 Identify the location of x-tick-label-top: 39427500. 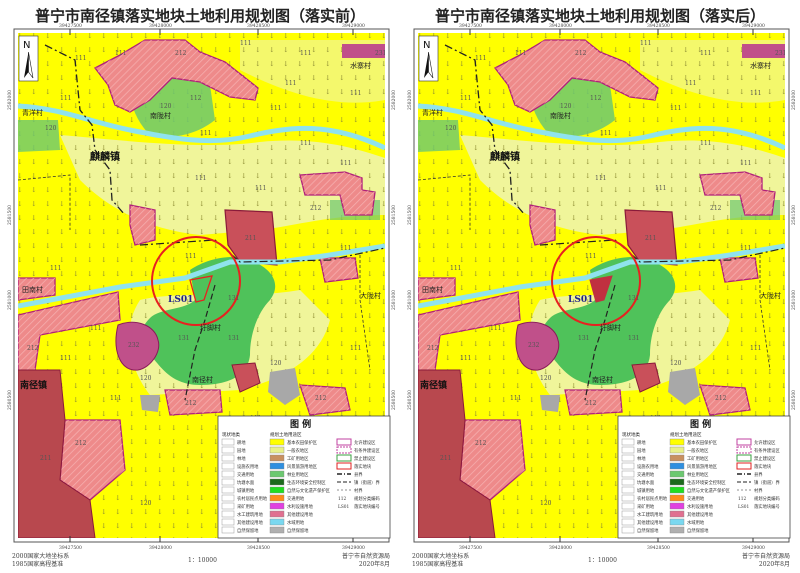
(470, 26).